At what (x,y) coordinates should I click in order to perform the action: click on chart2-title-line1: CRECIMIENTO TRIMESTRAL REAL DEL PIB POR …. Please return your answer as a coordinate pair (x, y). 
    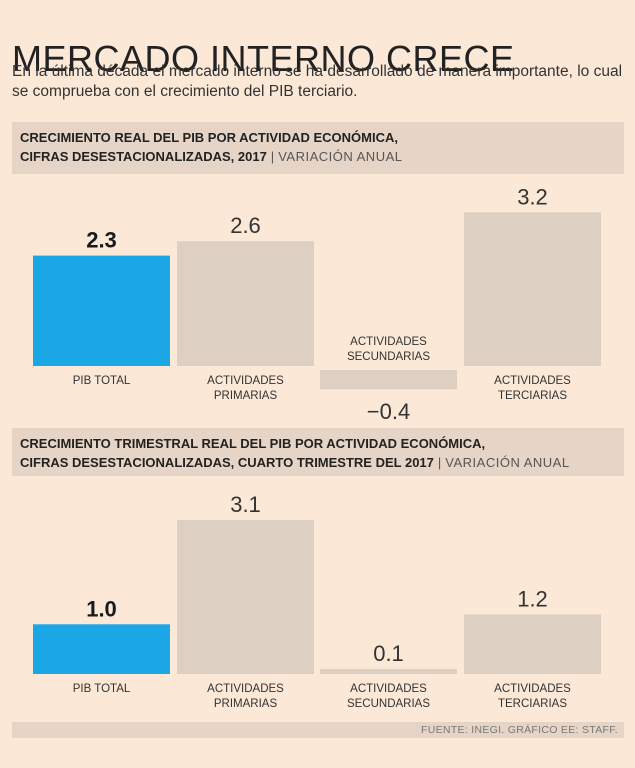
    Looking at the image, I should click on (253, 443).